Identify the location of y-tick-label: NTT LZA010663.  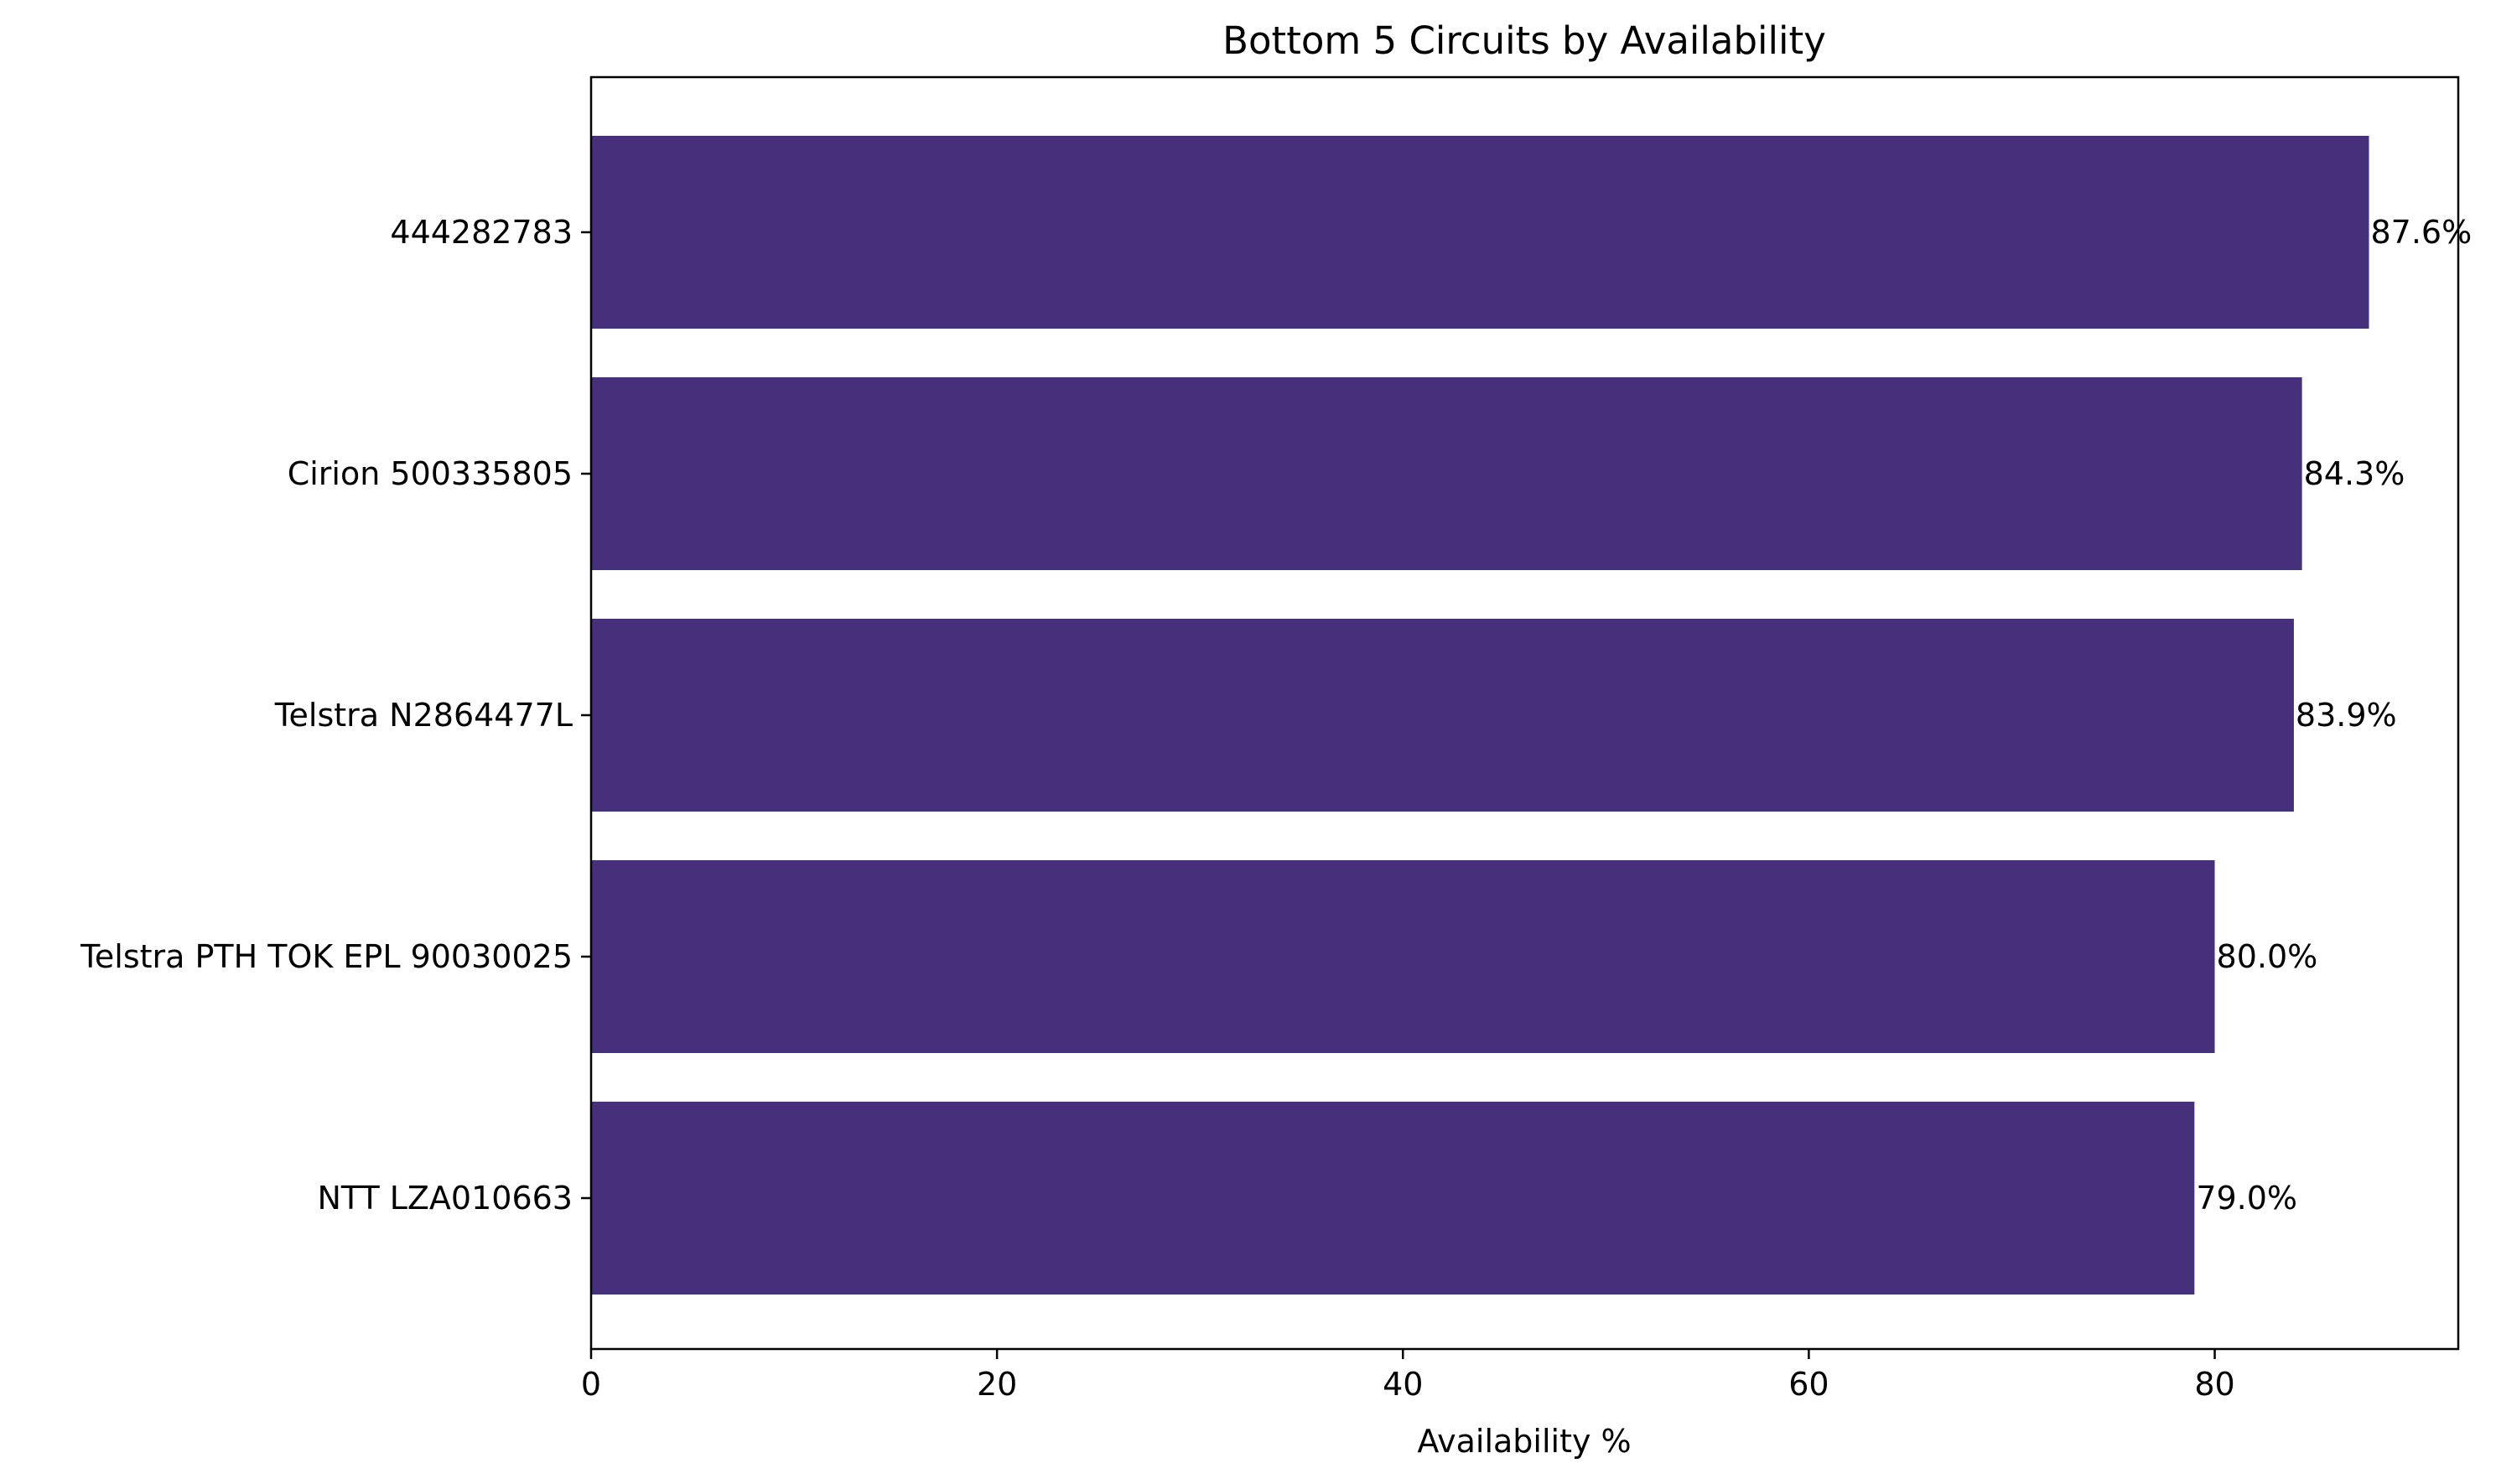
(445, 1198).